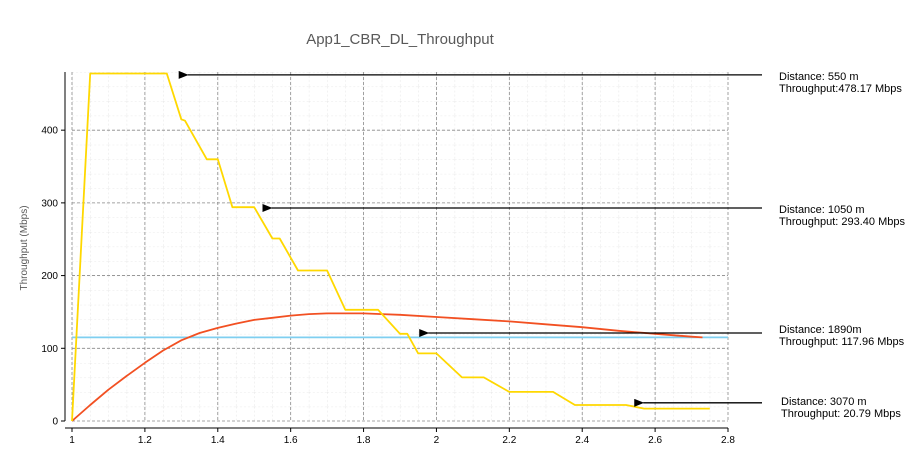 The height and width of the screenshot is (466, 922). What do you see at coordinates (49, 349) in the screenshot?
I see `y-tick-label: 100` at bounding box center [49, 349].